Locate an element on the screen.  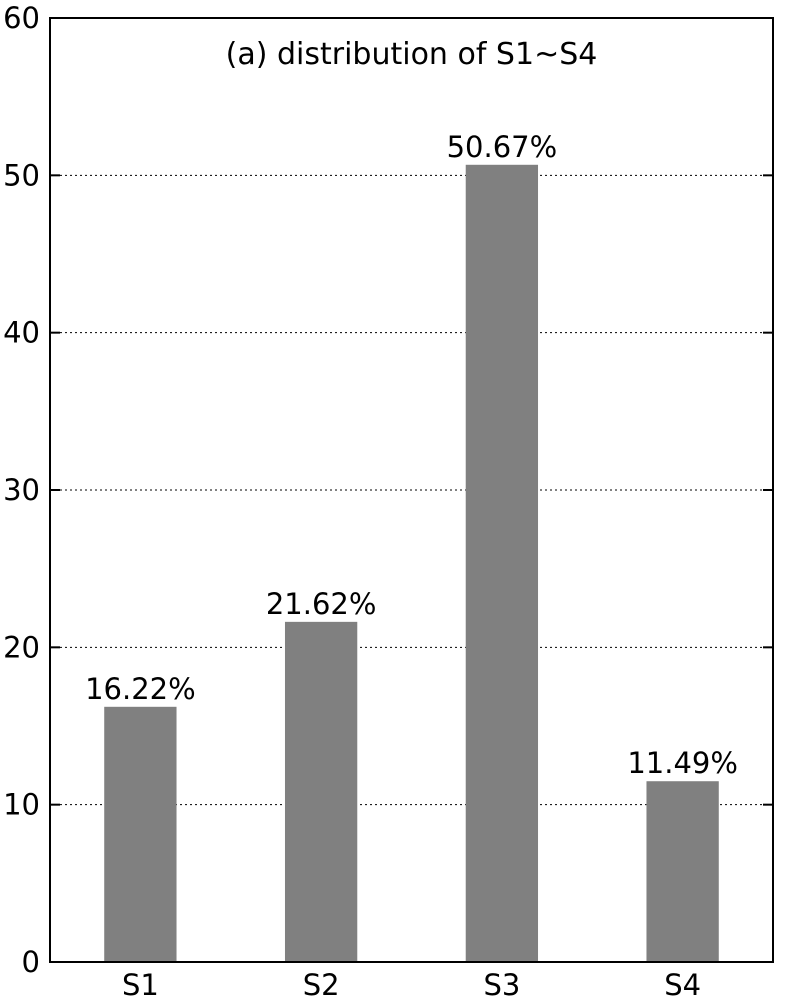
data-label: 16.22% is located at coordinates (140, 689).